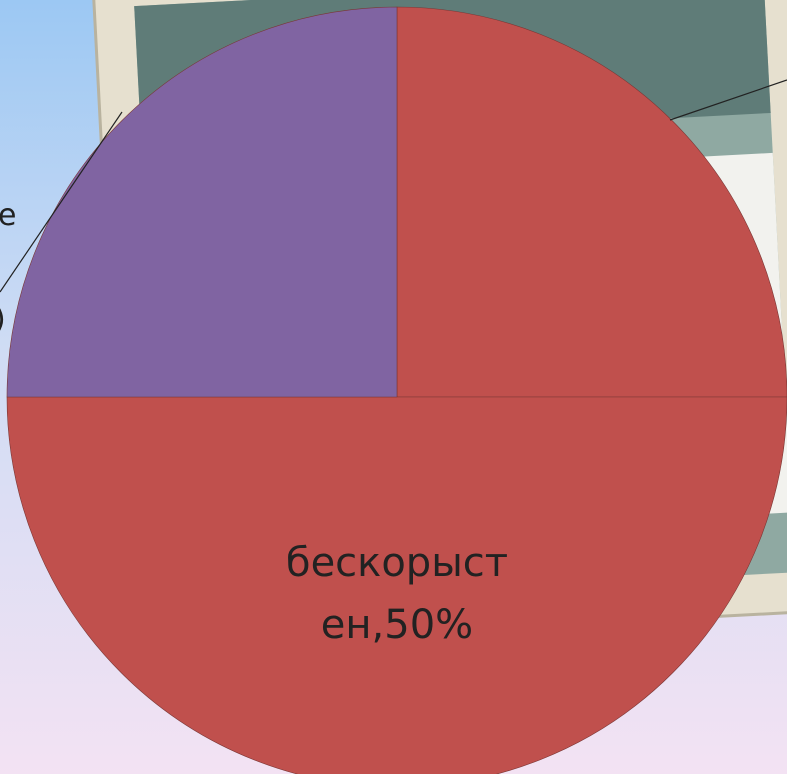 The height and width of the screenshot is (774, 787). I want to click on cut-label: ), so click(3, 319).